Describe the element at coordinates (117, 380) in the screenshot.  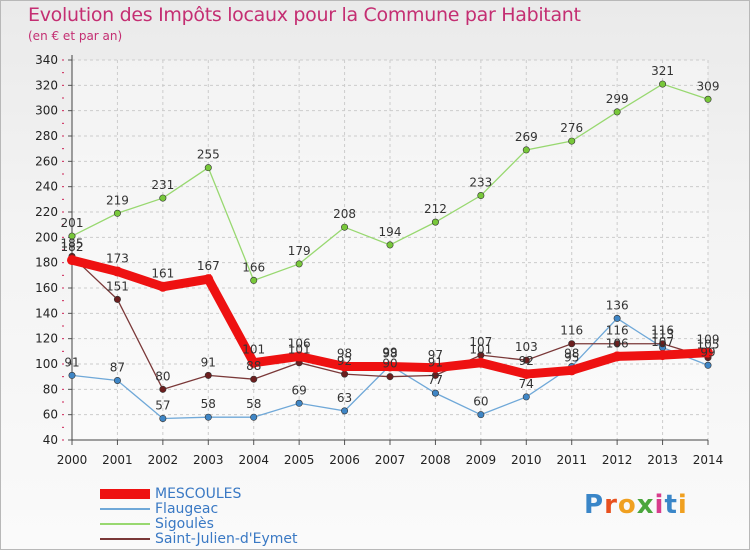
I see `data-point-Flaugeac-2001` at that location.